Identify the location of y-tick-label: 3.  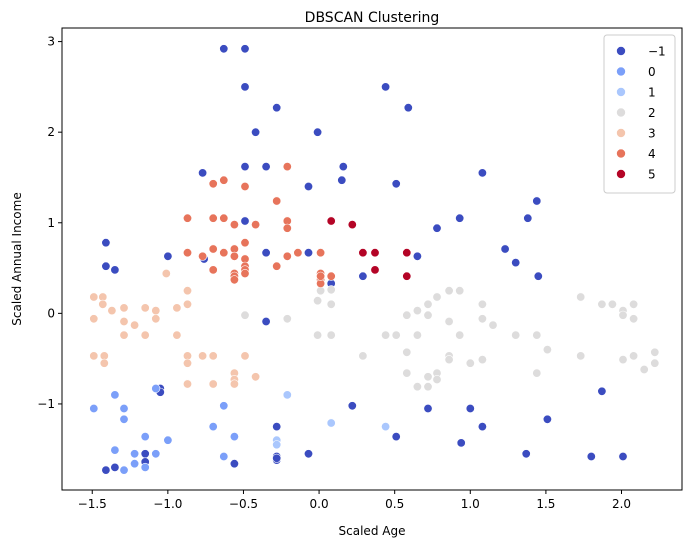
(51, 42).